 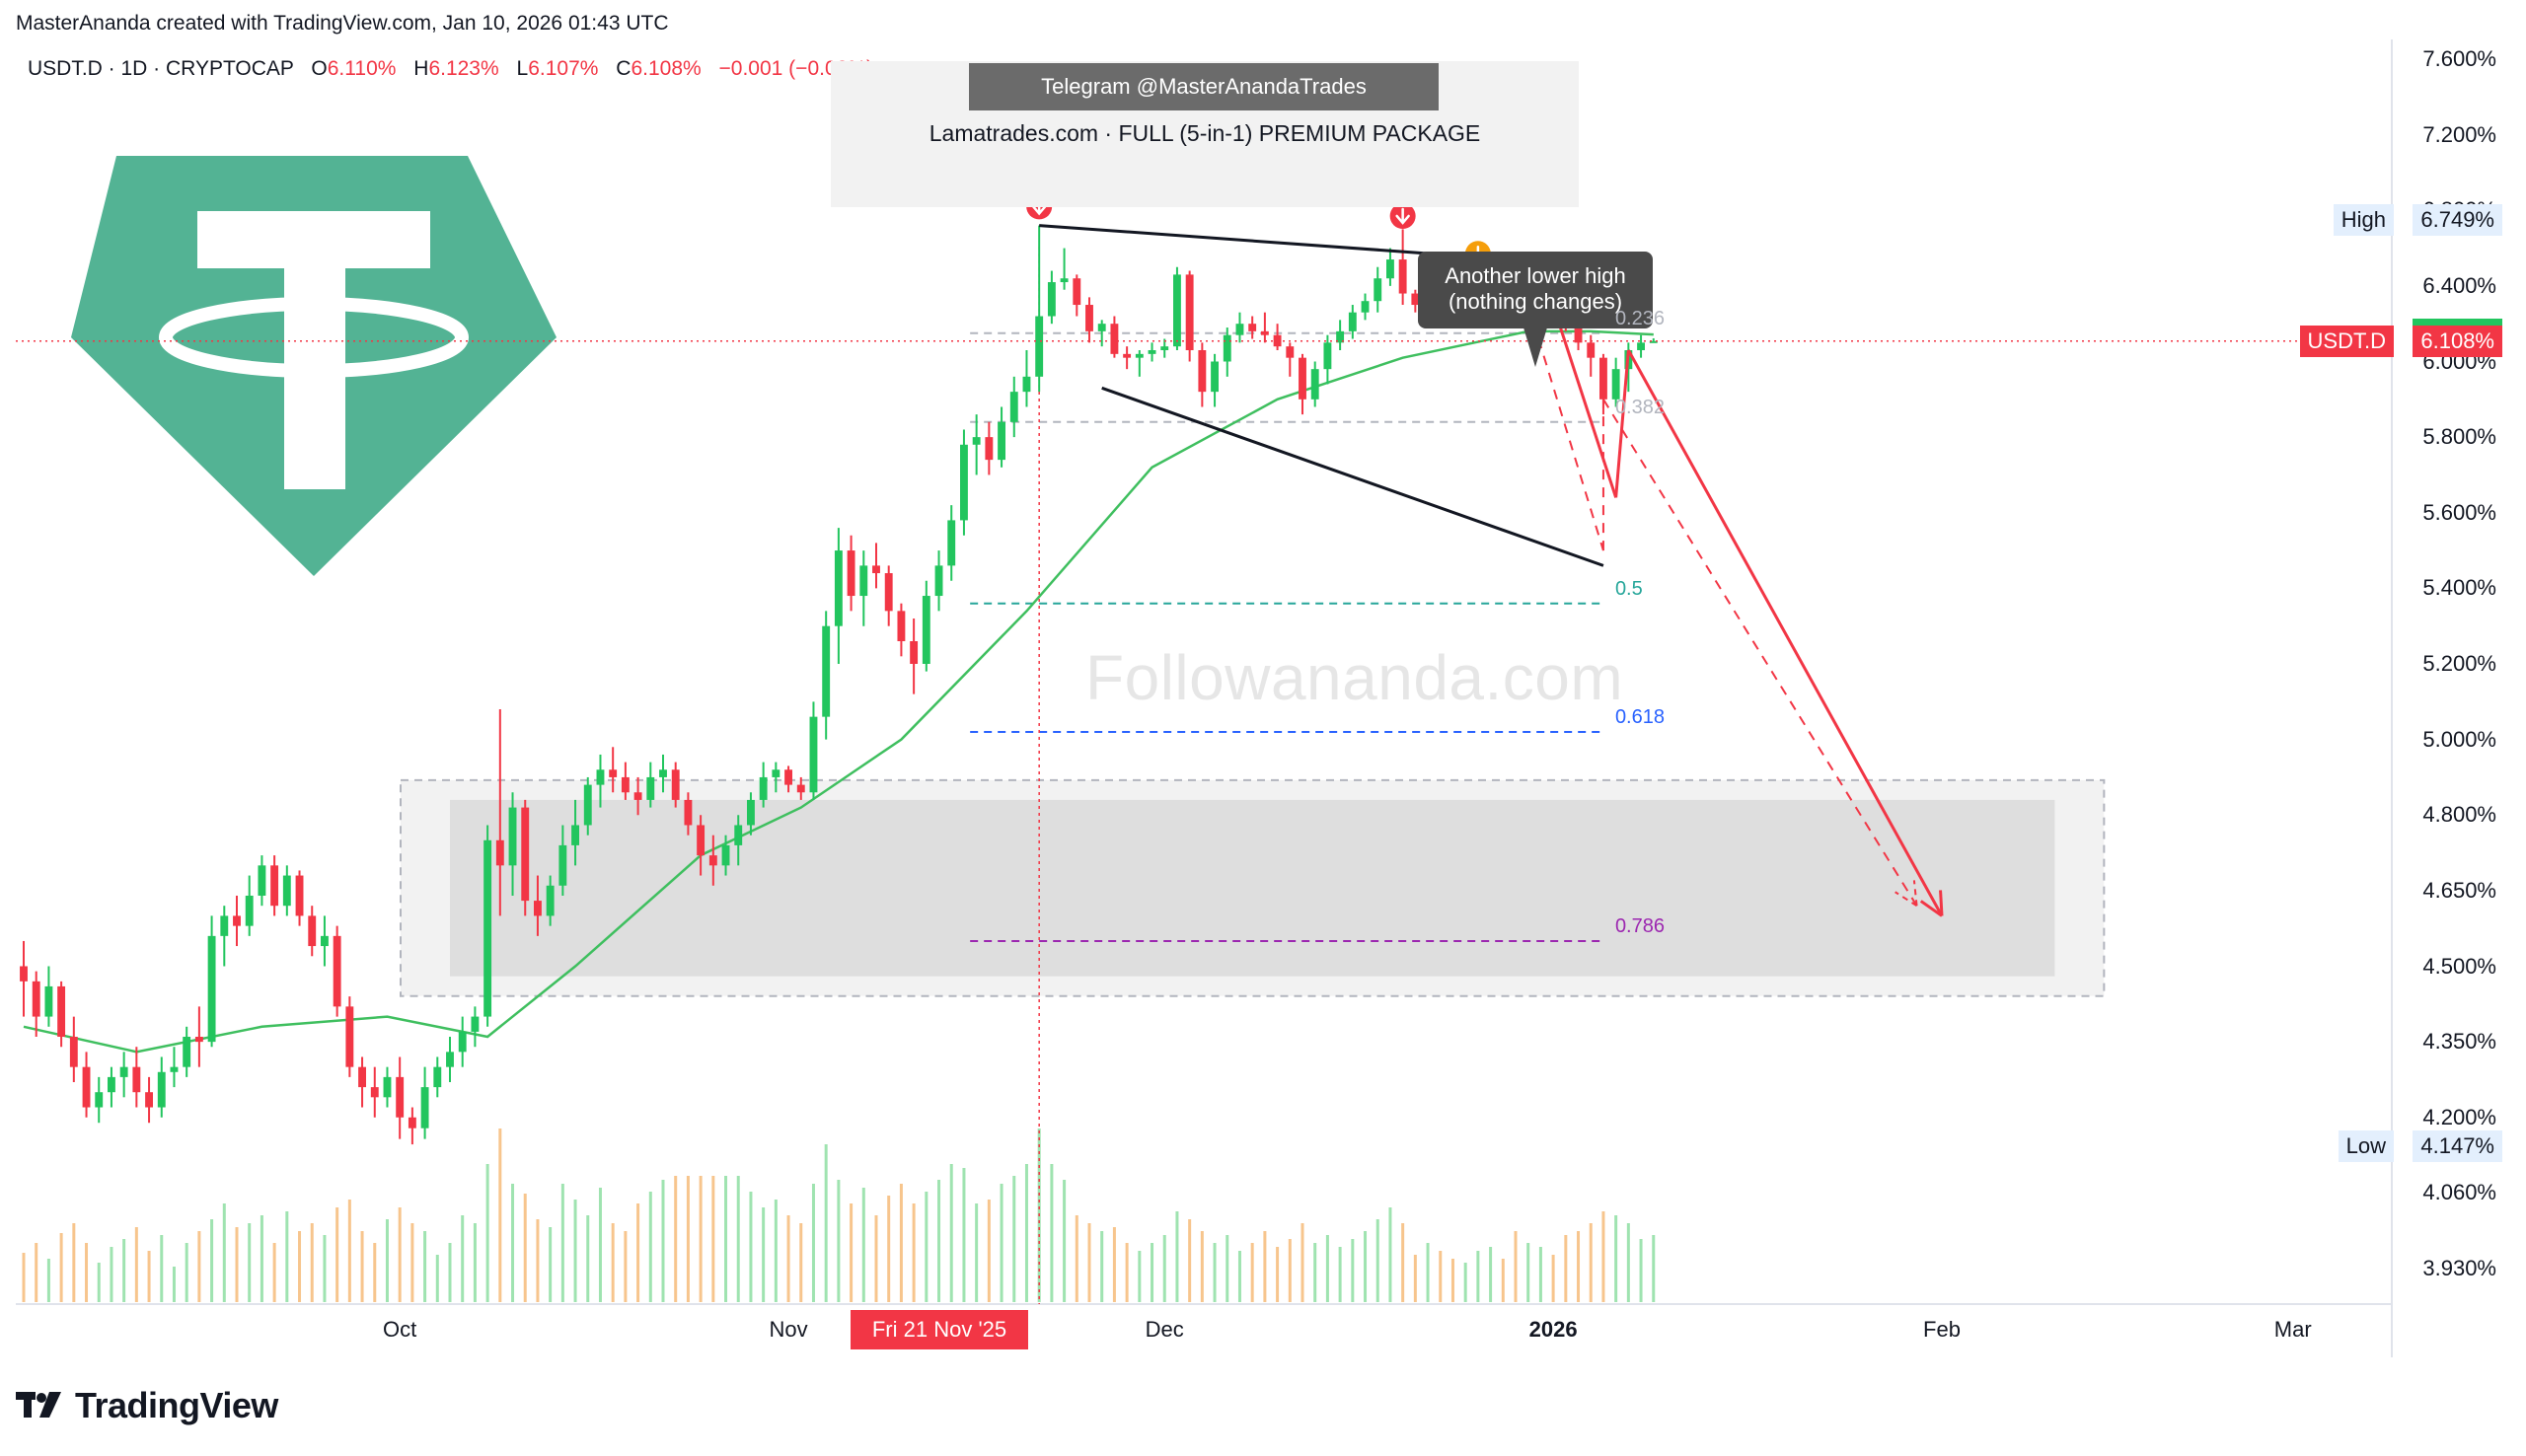 I want to click on lower-trendline, so click(x=1352, y=476).